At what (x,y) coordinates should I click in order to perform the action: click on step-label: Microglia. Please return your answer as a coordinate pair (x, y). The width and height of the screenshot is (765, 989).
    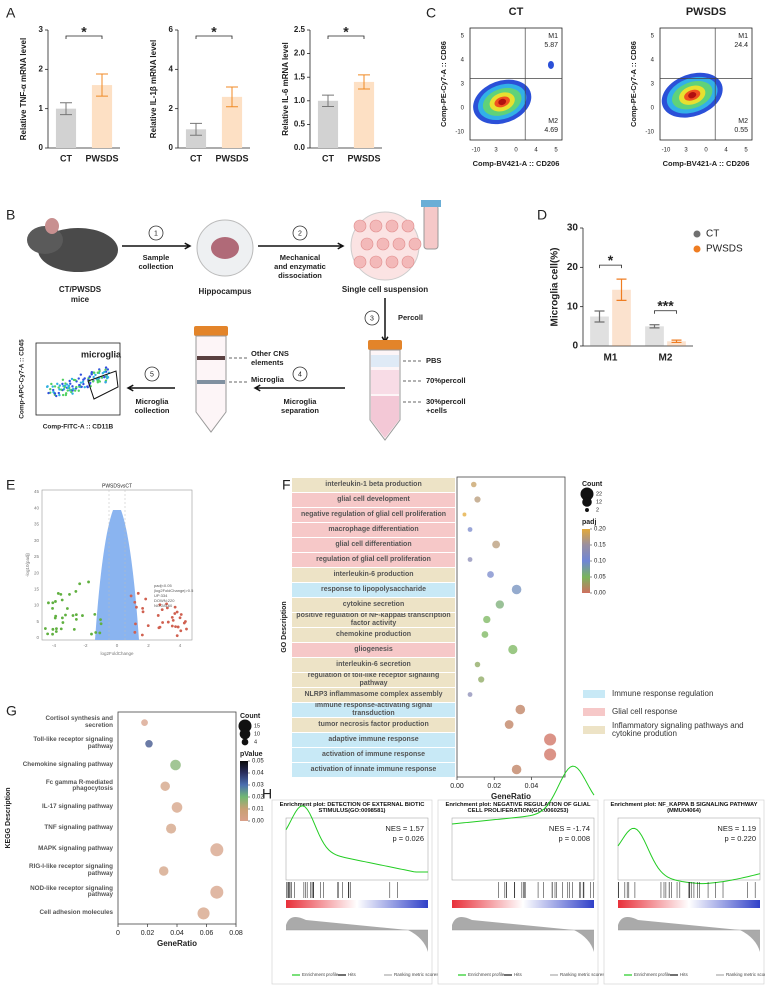
    Looking at the image, I should click on (301, 401).